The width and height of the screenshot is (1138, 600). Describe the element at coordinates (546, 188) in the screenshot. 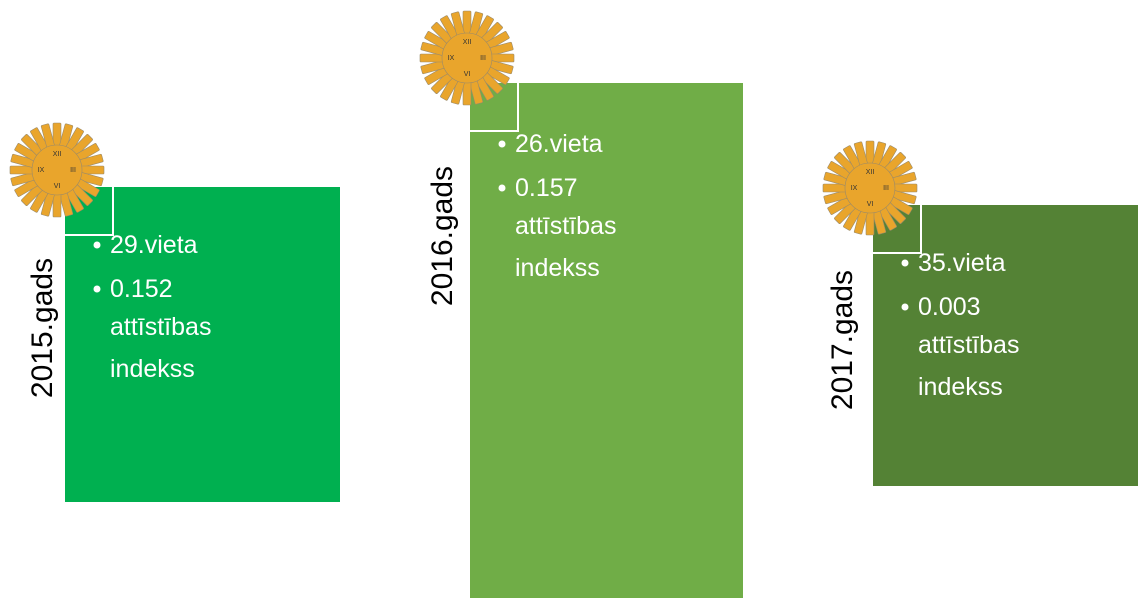

I see `bullet-text: 0.157` at that location.